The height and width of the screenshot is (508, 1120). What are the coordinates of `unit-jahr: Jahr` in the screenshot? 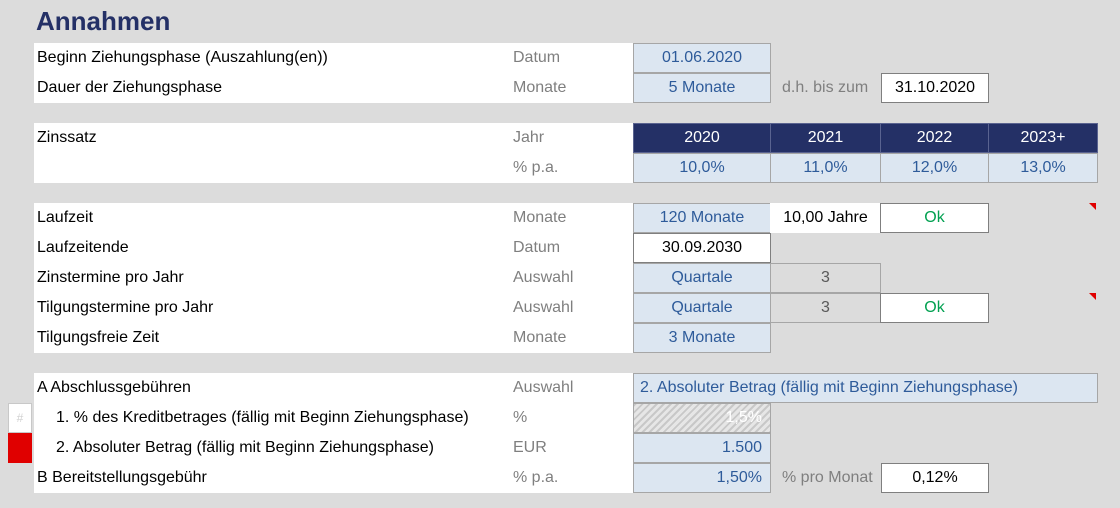 It's located at (529, 137).